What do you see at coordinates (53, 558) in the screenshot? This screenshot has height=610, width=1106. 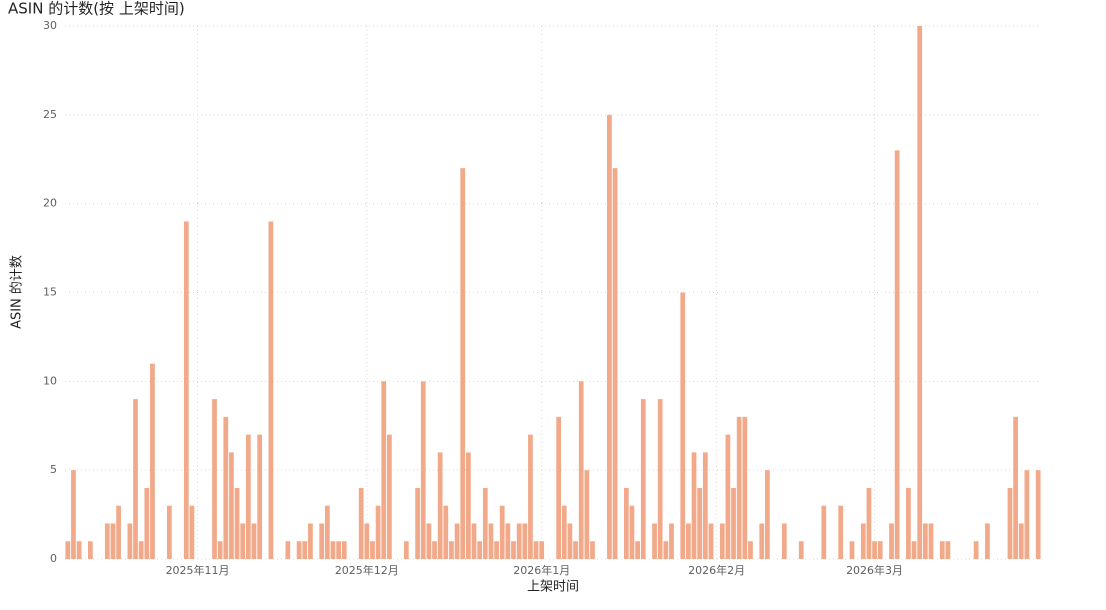 I see `y-tick-label: 0` at bounding box center [53, 558].